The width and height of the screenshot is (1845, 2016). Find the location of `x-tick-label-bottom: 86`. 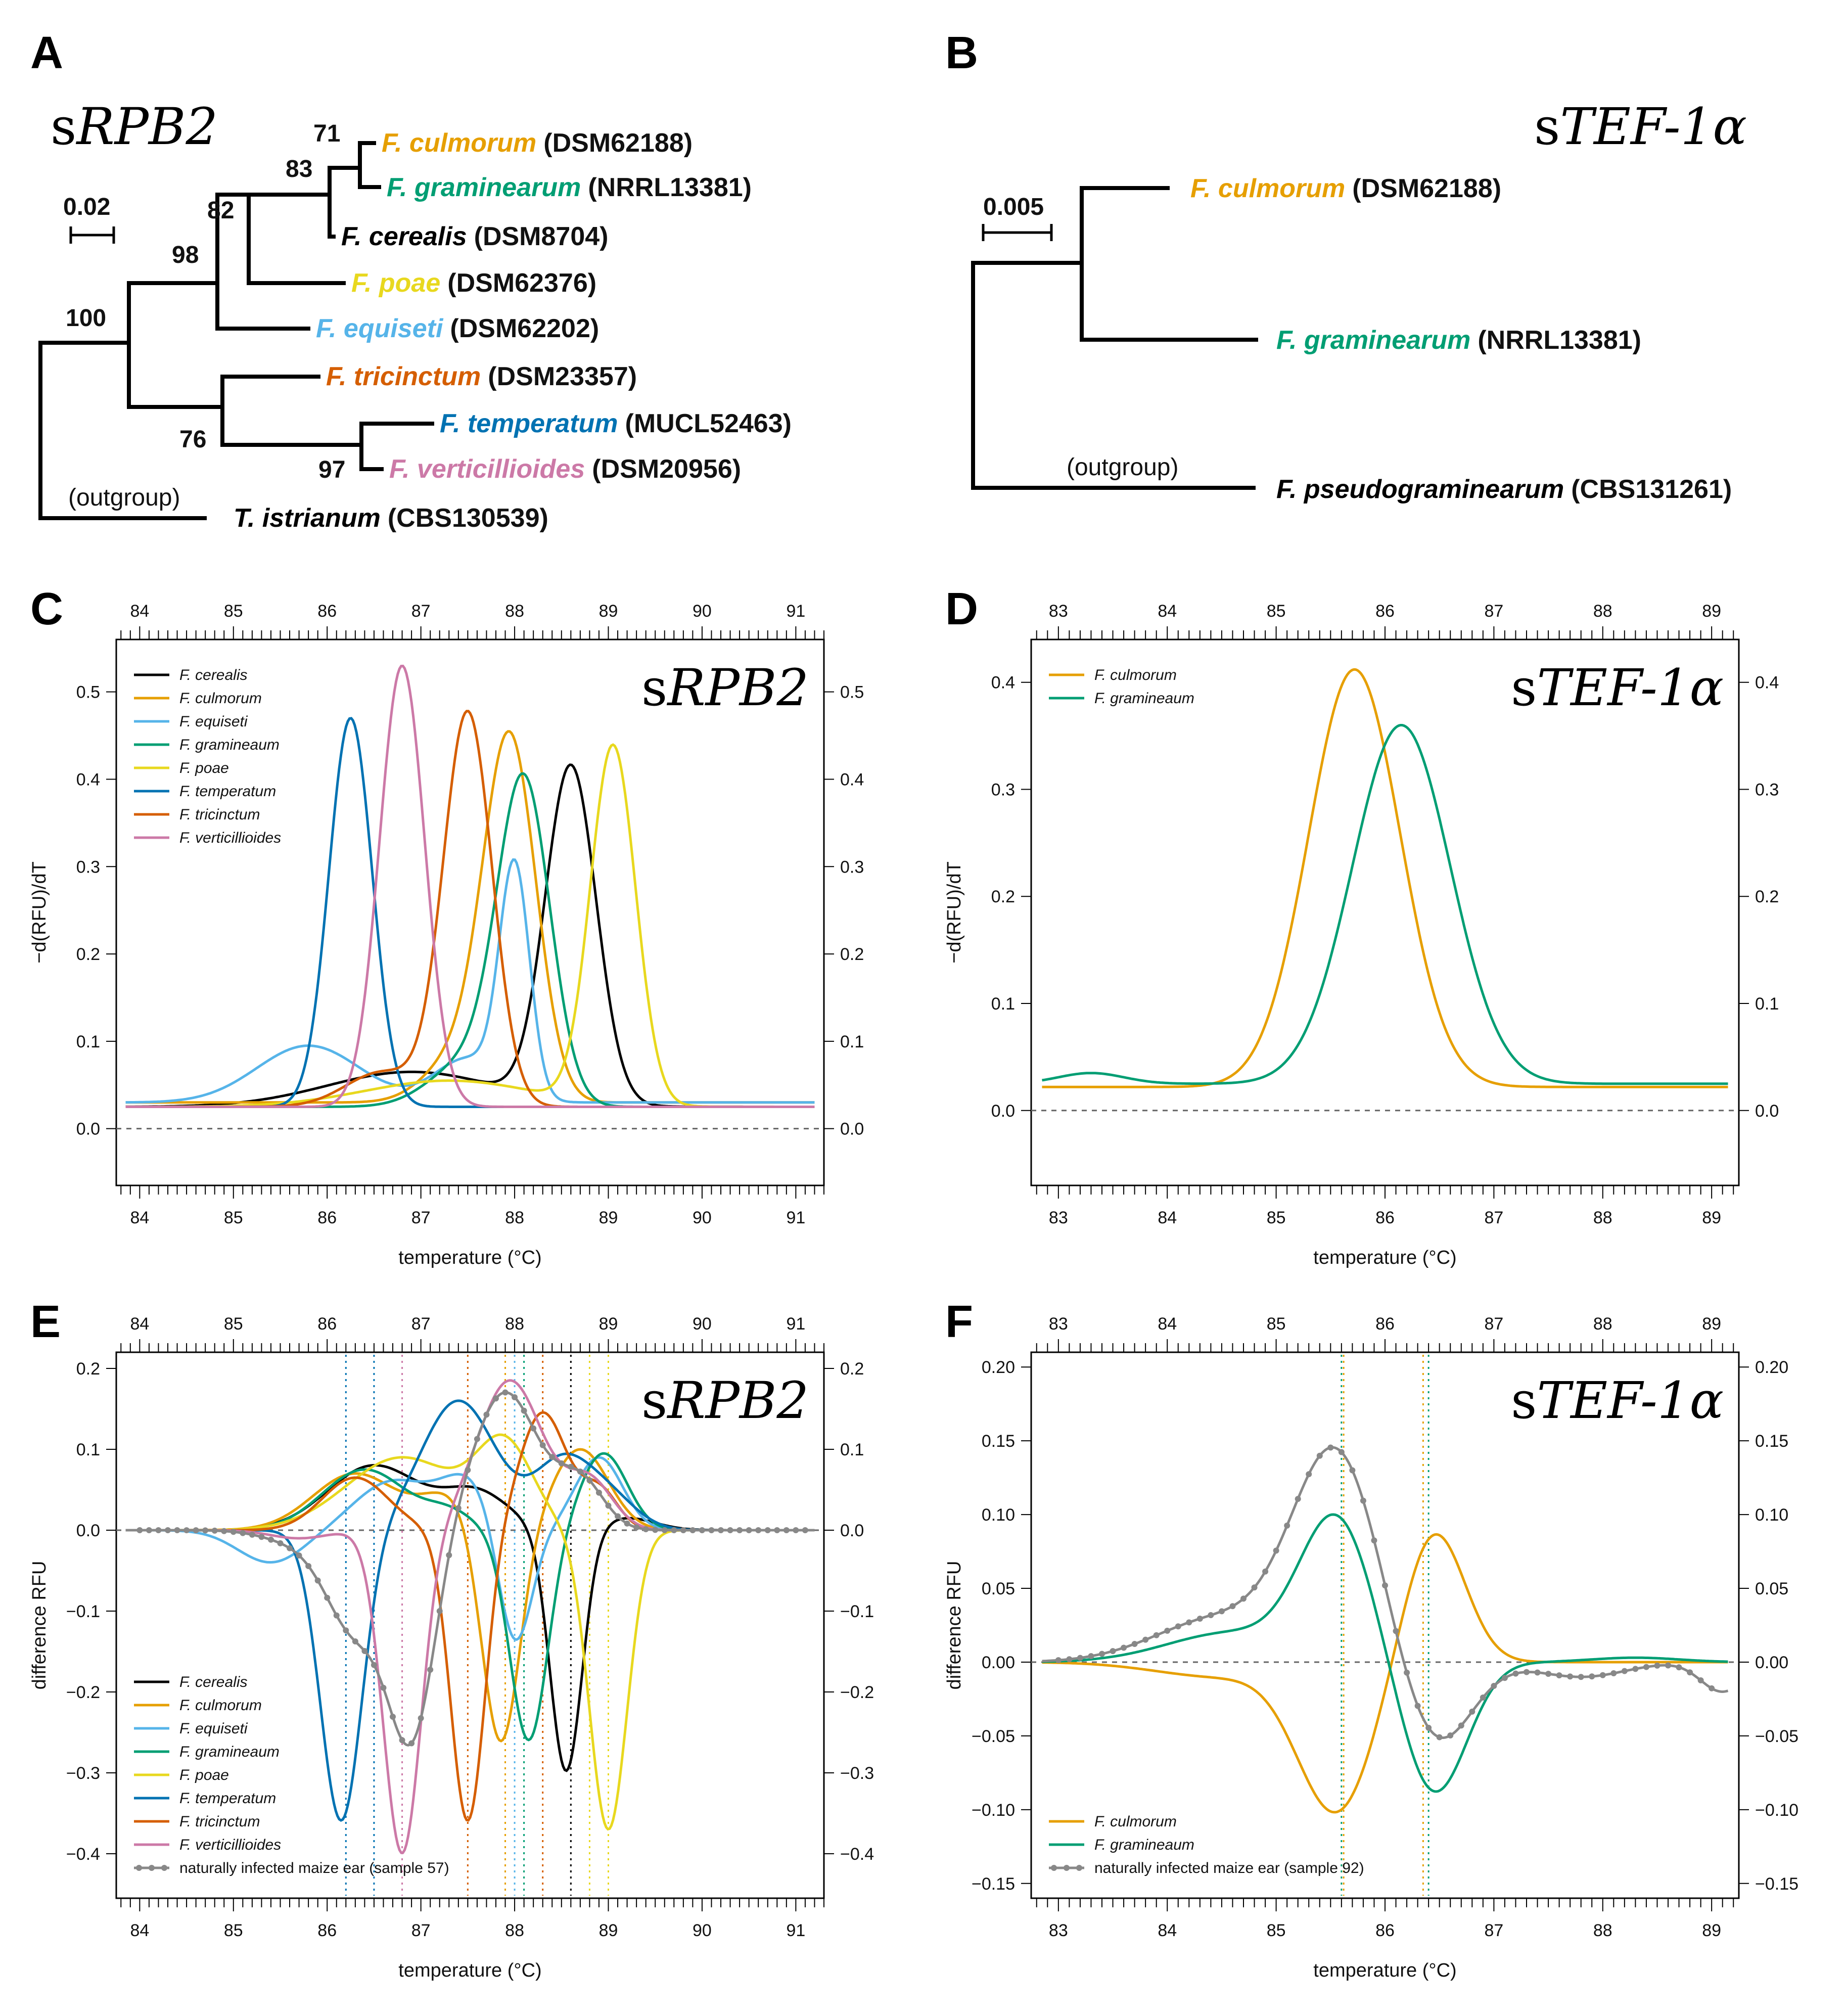

x-tick-label-bottom: 86 is located at coordinates (327, 1218).